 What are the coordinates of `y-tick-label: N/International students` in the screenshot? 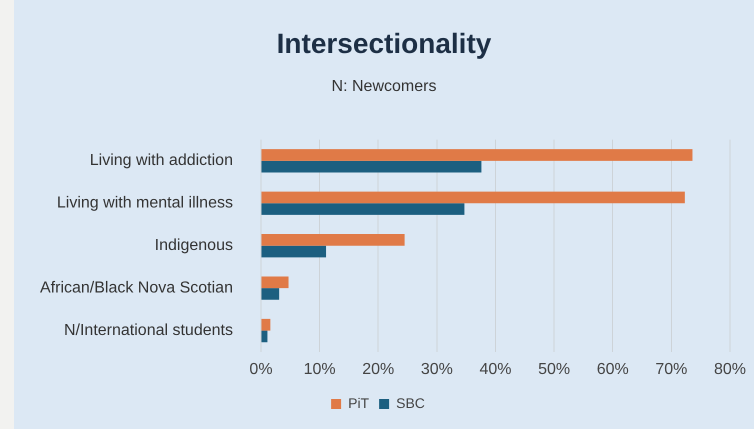 It's located at (148, 330).